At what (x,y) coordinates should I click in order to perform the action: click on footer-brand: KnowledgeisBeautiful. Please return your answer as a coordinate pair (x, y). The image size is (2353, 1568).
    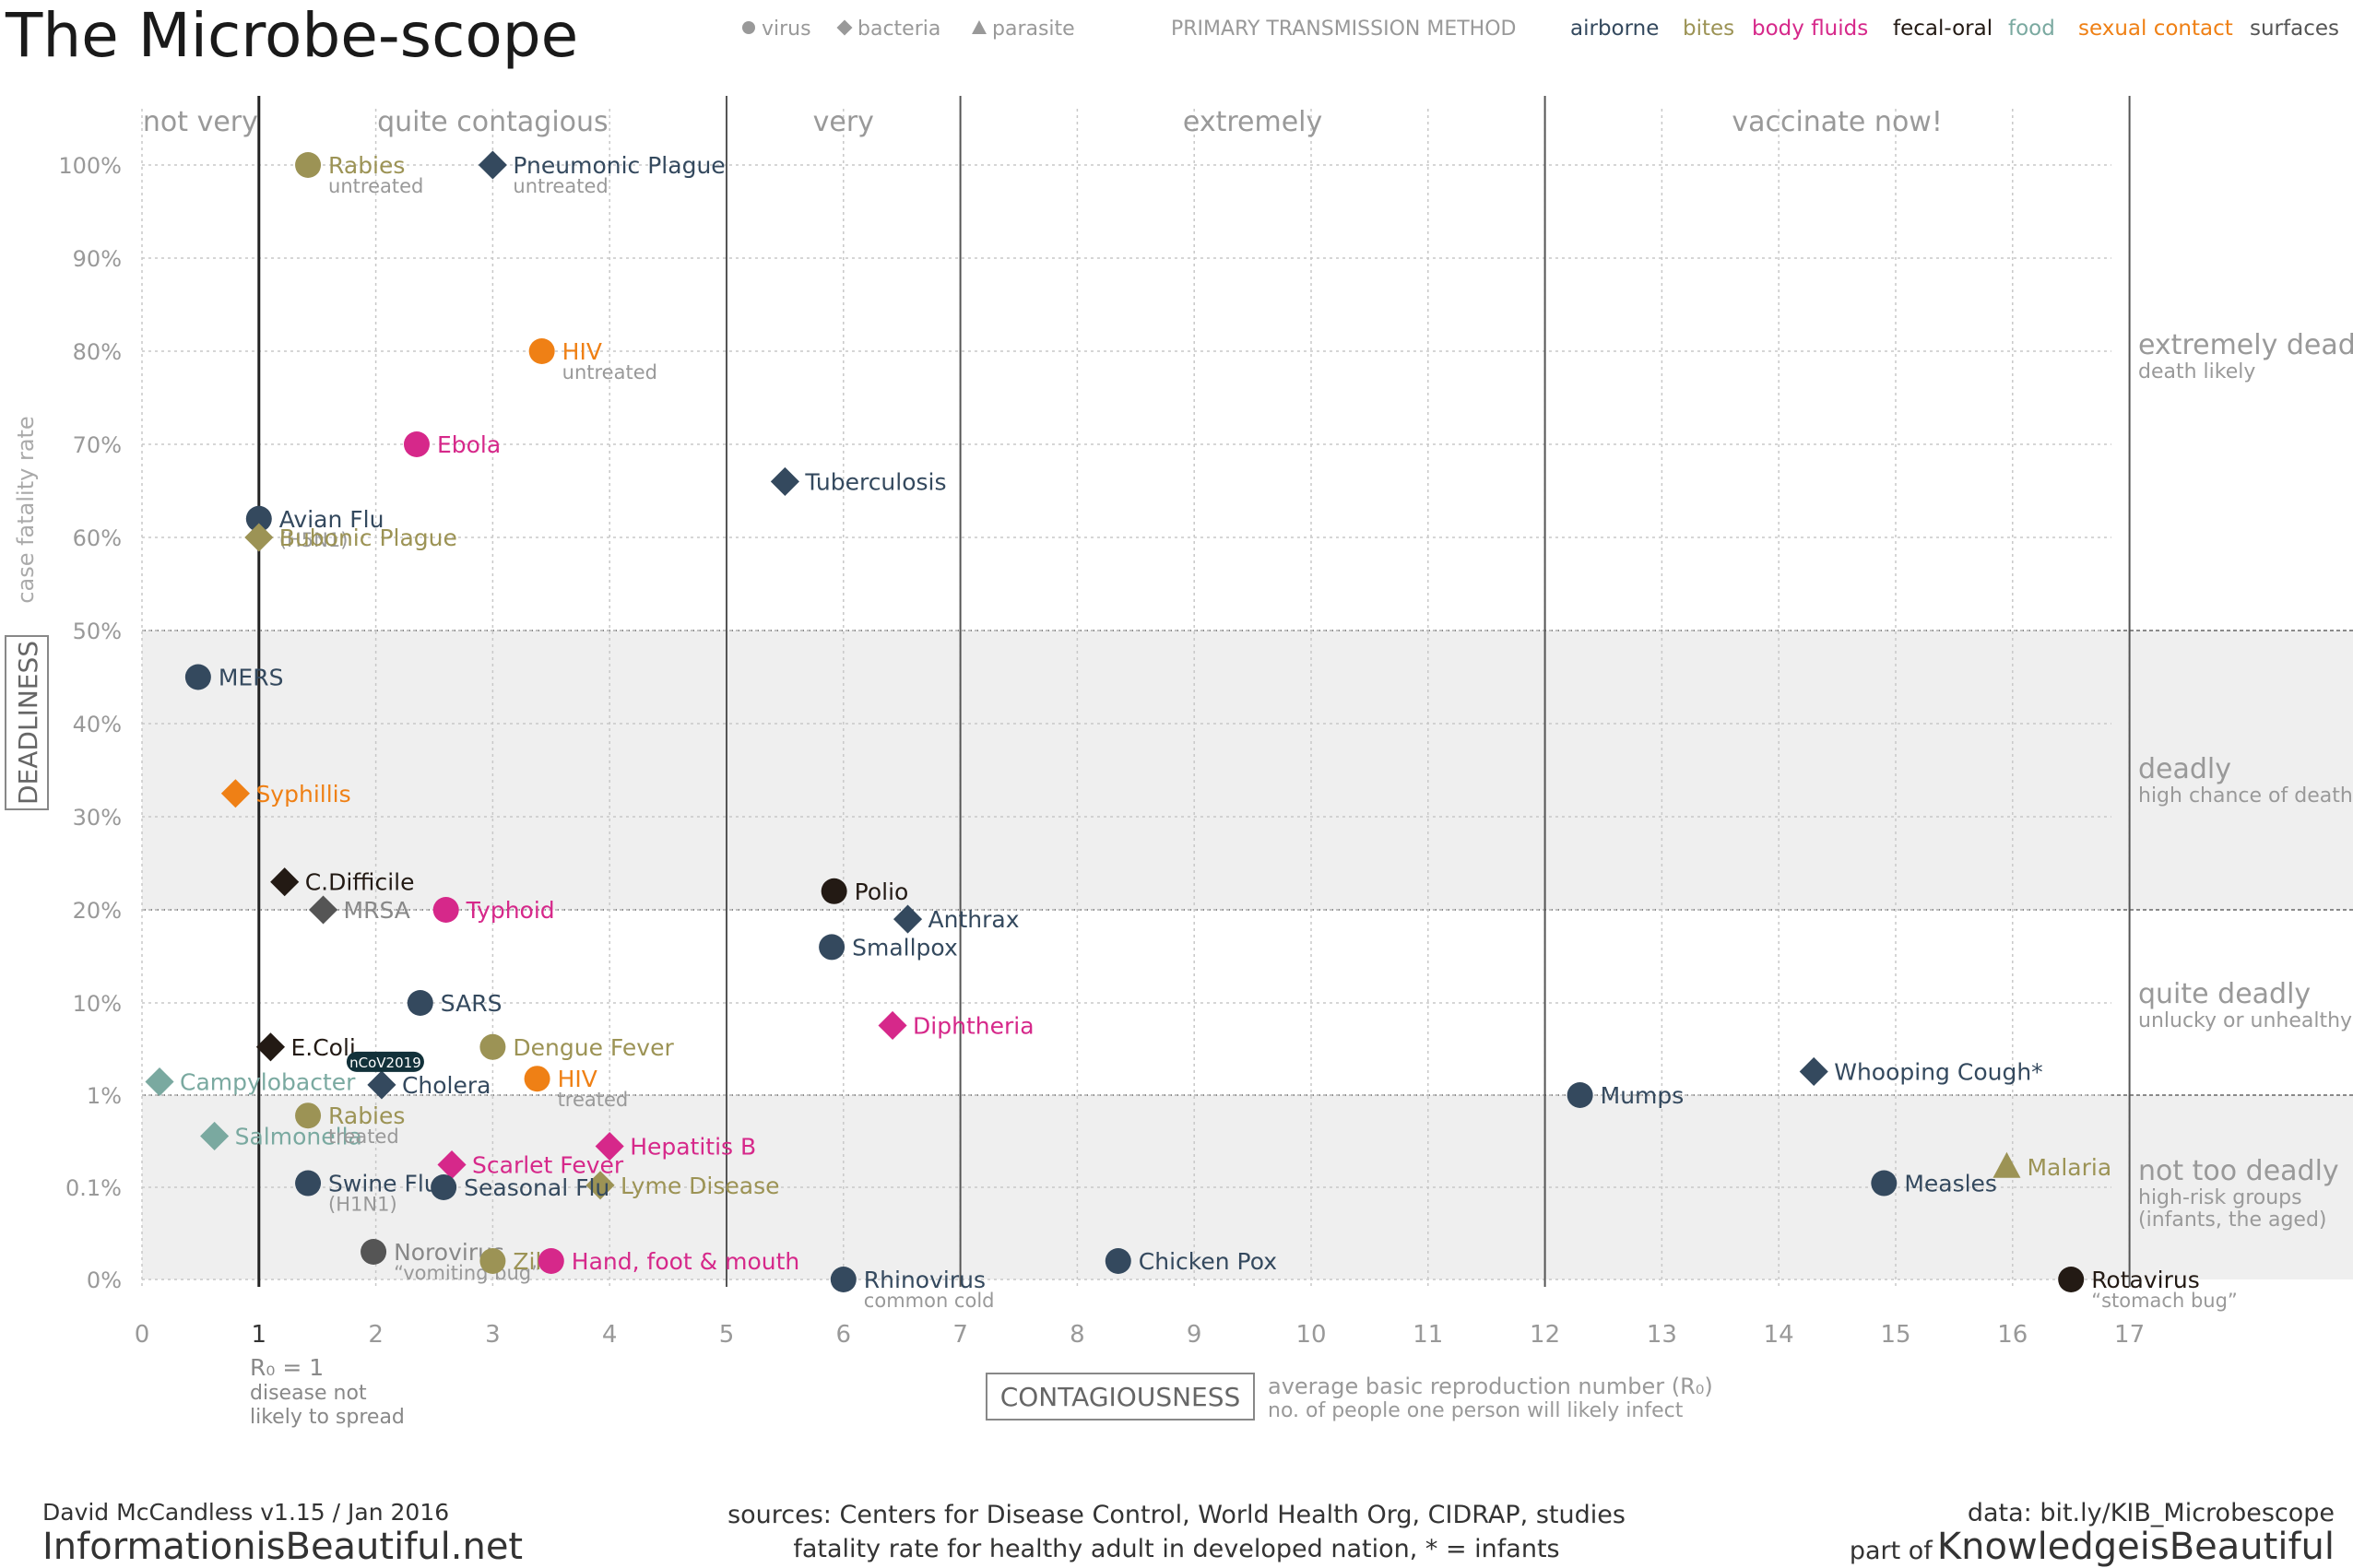
    Looking at the image, I should click on (2135, 1547).